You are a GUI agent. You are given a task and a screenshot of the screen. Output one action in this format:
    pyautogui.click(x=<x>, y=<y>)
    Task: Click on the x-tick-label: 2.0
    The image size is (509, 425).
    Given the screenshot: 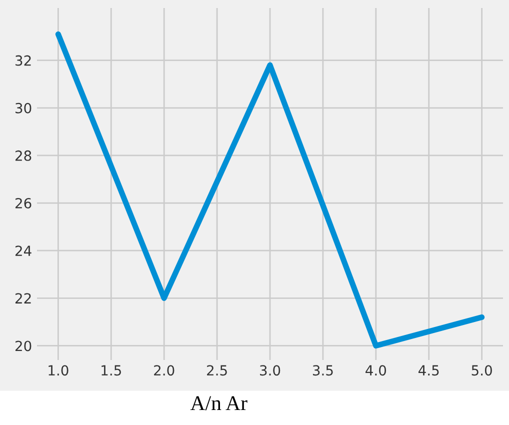 What is the action you would take?
    pyautogui.click(x=164, y=370)
    